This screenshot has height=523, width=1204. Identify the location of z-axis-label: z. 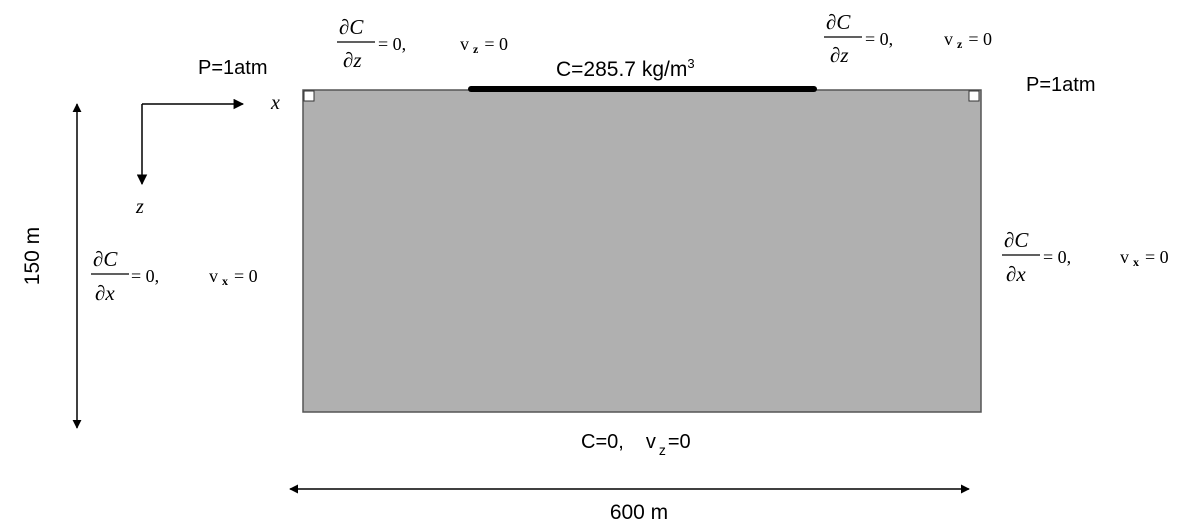
(139, 207).